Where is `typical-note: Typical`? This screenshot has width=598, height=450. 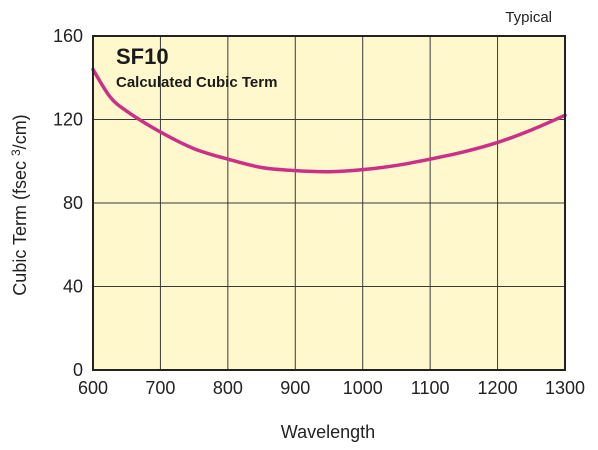 typical-note: Typical is located at coordinates (528, 17).